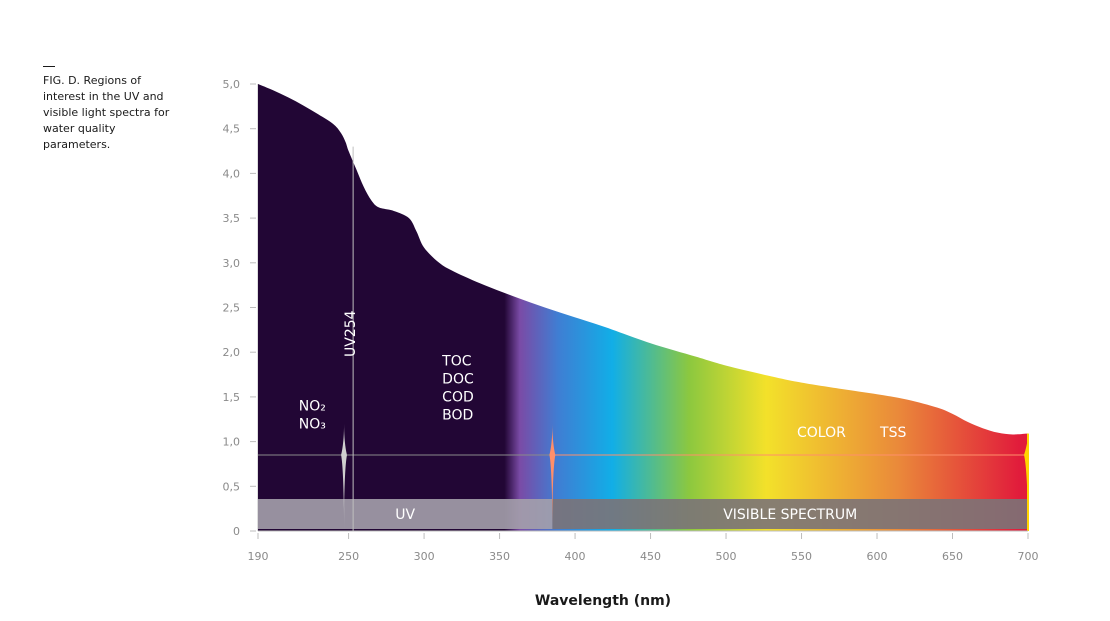 This screenshot has width=1110, height=621. Describe the element at coordinates (801, 556) in the screenshot. I see `x-tick-label: 550` at that location.